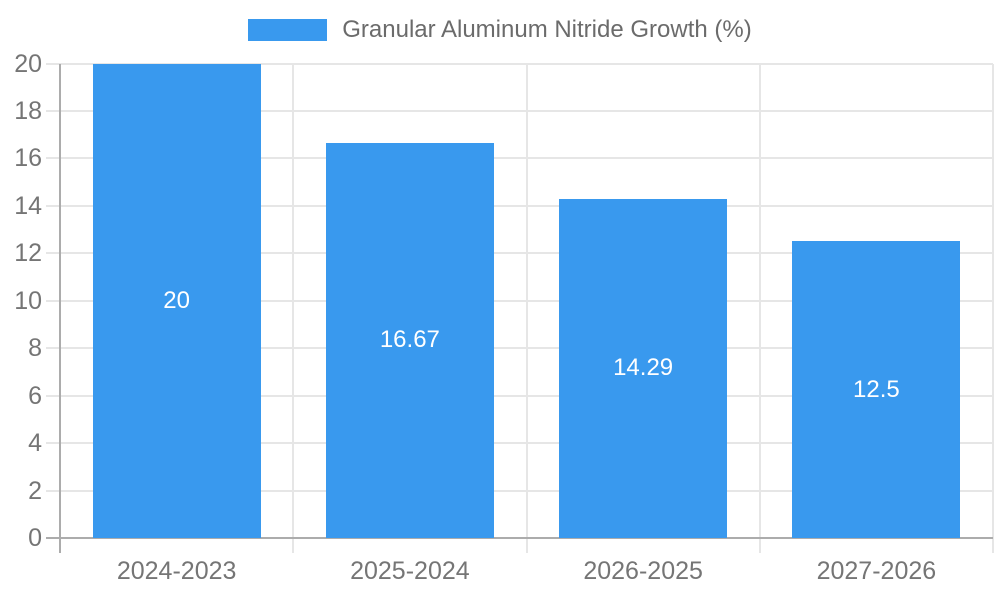 Image resolution: width=1000 pixels, height=600 pixels. Describe the element at coordinates (35, 348) in the screenshot. I see `y-tick-label: 8` at that location.